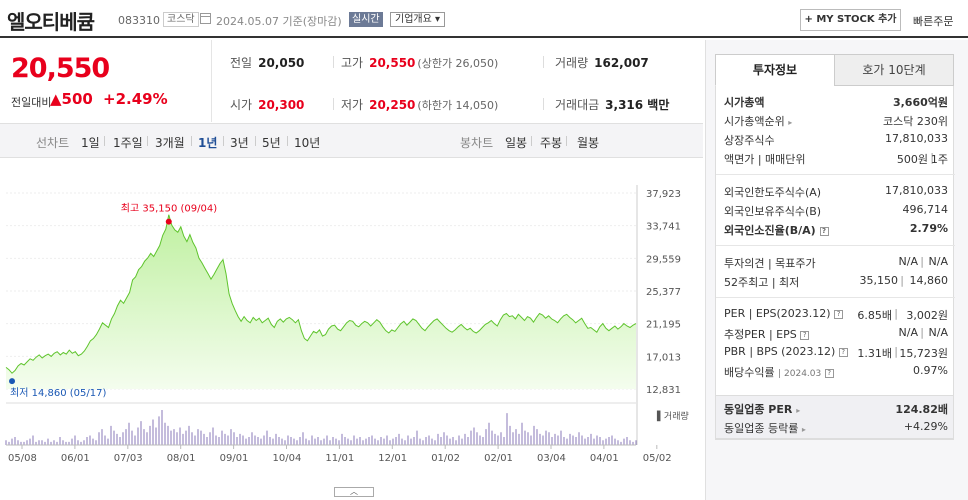 This screenshot has height=500, width=968. What do you see at coordinates (53, 143) in the screenshot?
I see `line-chart-label: 선차트` at bounding box center [53, 143].